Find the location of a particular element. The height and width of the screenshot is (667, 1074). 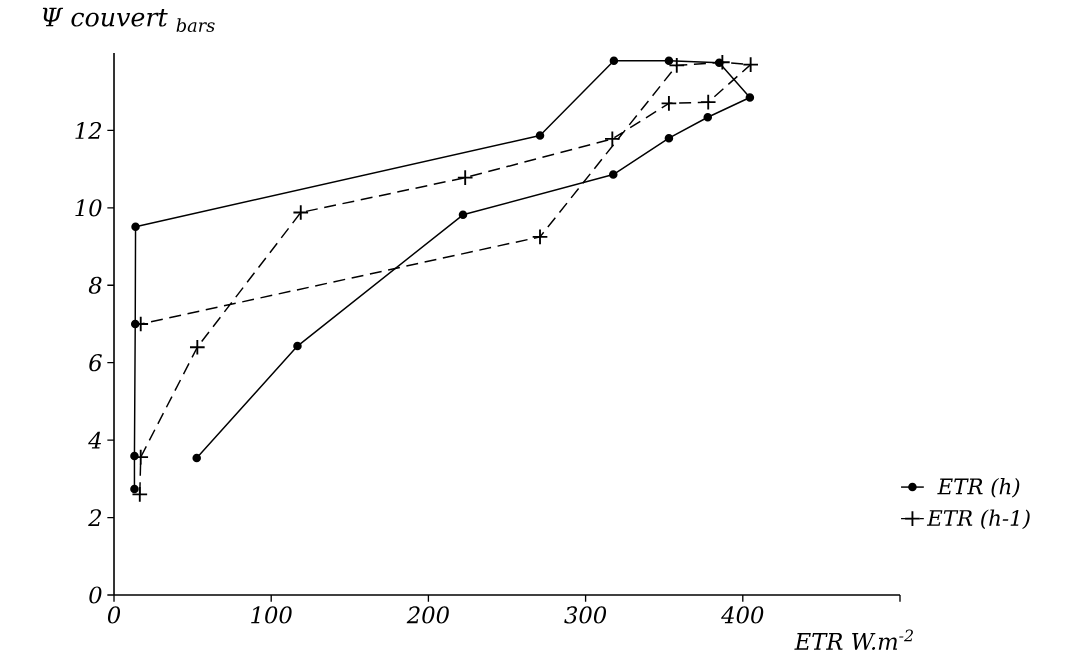

x-tick-label: 100 is located at coordinates (271, 615).